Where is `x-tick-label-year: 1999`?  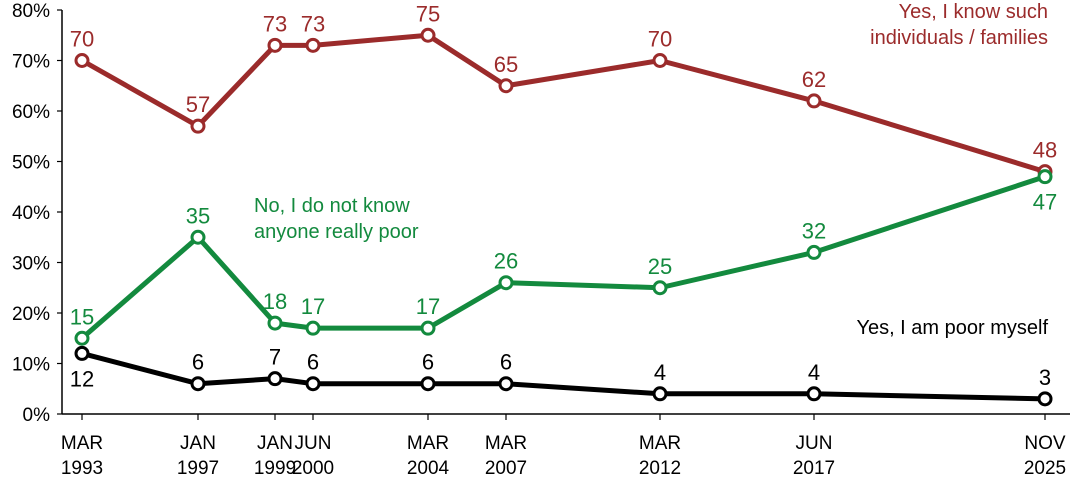 x-tick-label-year: 1999 is located at coordinates (275, 468).